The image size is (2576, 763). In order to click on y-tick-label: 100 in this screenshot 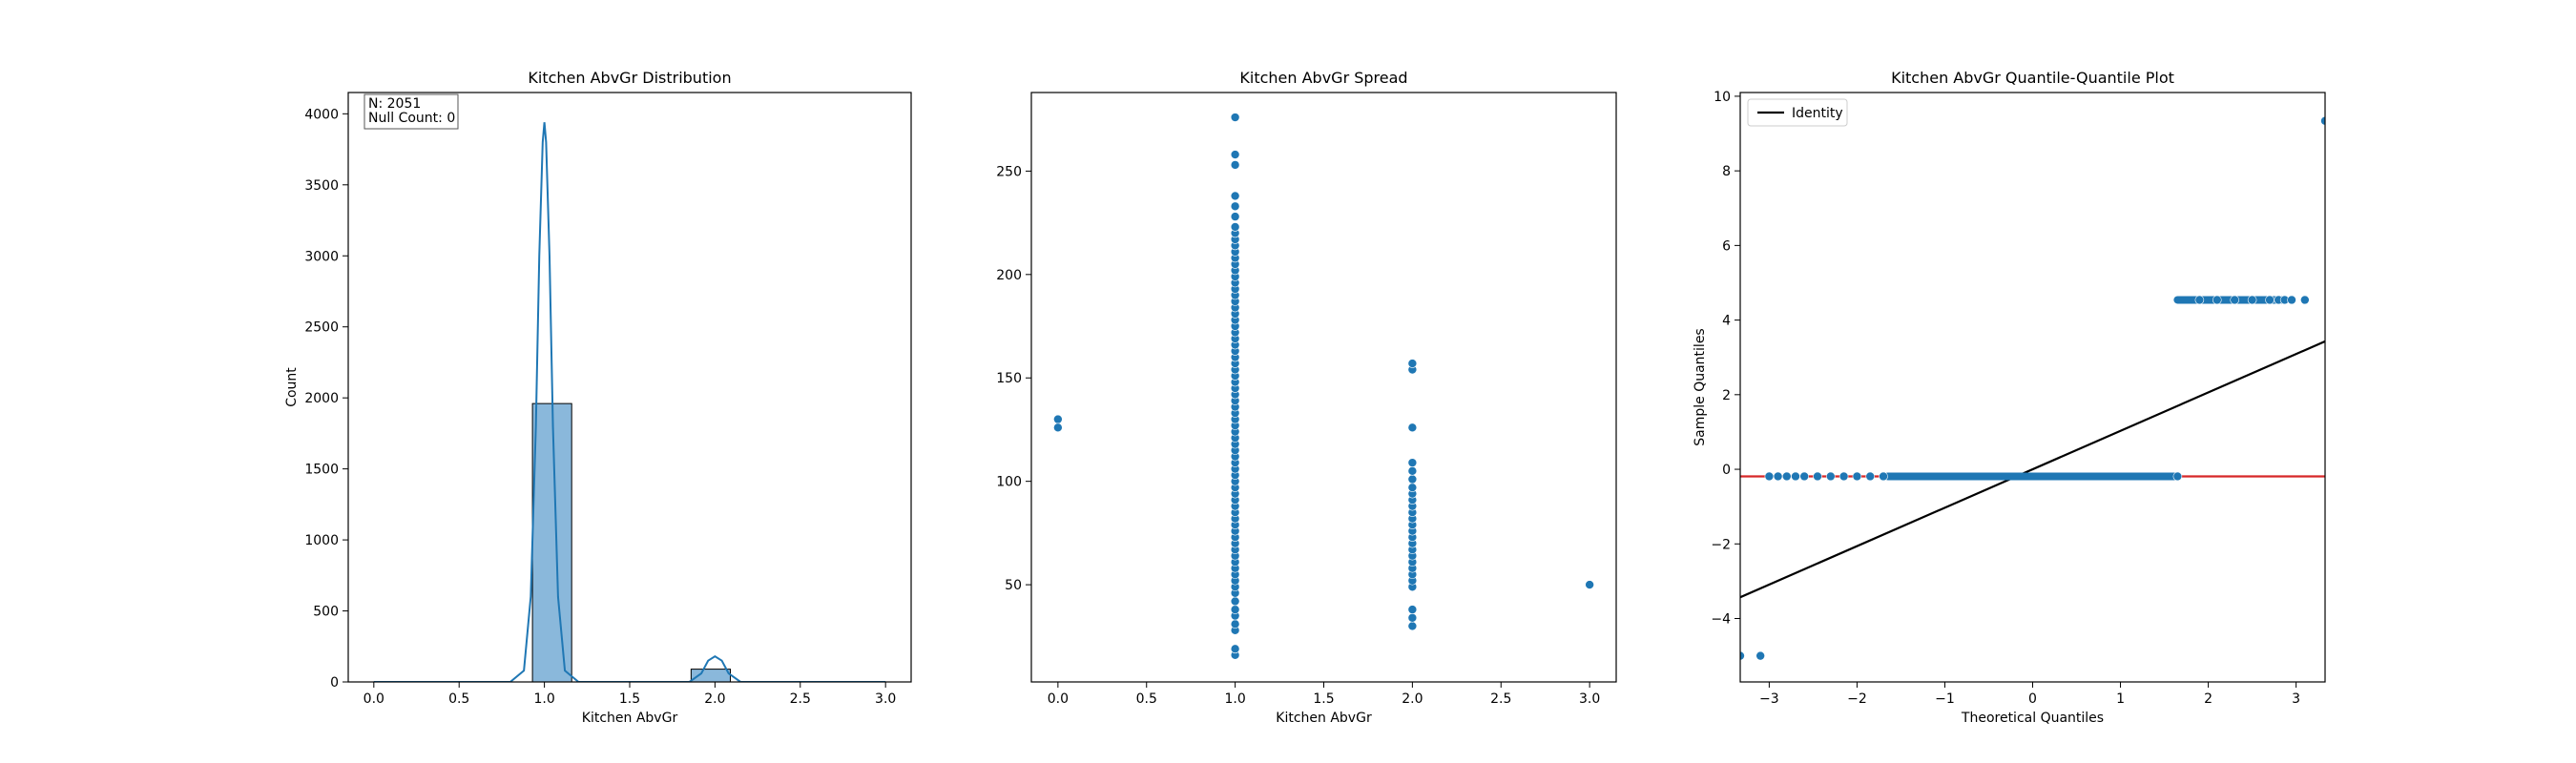, I will do `click(1009, 482)`.